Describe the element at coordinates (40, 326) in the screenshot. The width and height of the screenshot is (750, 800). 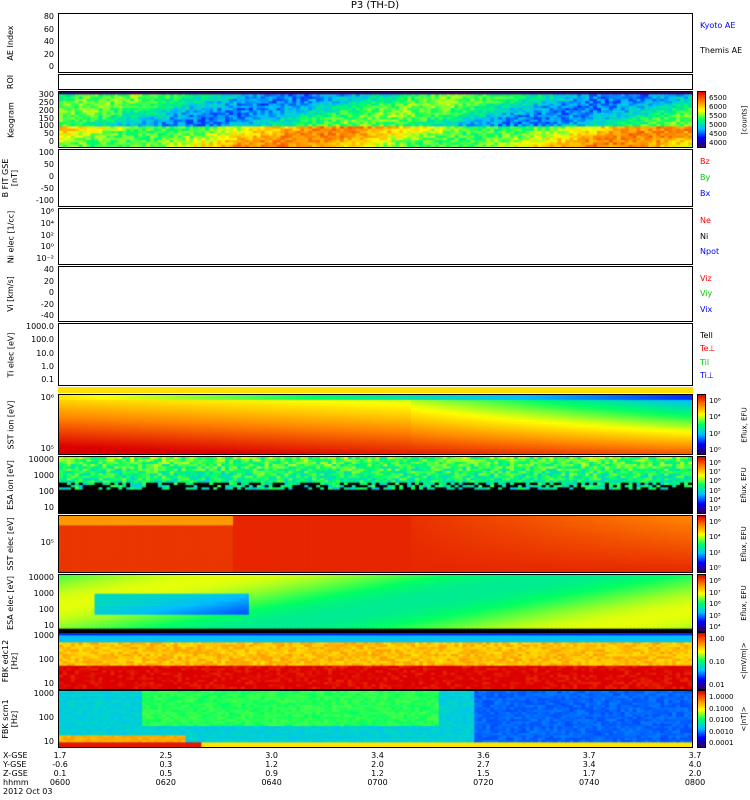
I see `ytick-ti: 1000.0` at that location.